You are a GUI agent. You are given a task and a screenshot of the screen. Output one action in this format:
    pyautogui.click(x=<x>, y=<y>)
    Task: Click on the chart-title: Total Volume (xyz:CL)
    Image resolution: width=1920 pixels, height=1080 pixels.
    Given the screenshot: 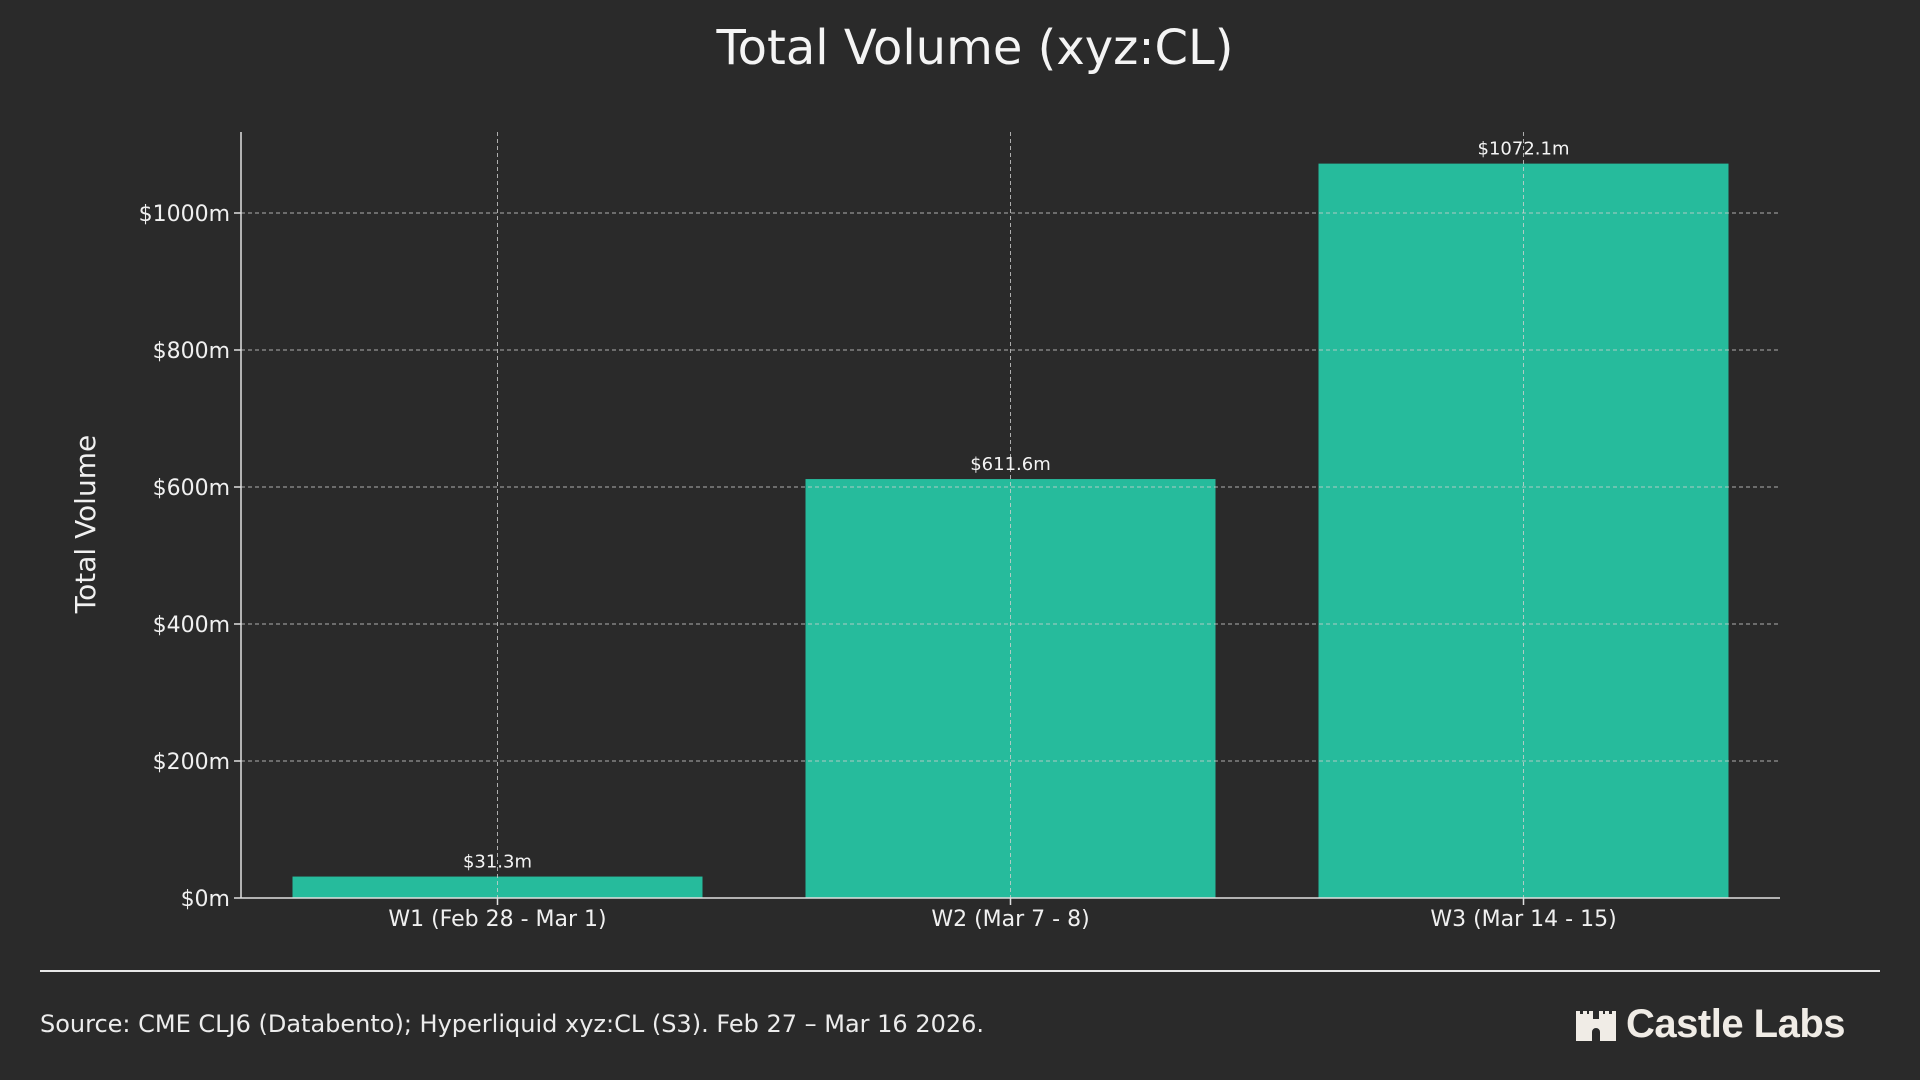 What is the action you would take?
    pyautogui.click(x=975, y=48)
    